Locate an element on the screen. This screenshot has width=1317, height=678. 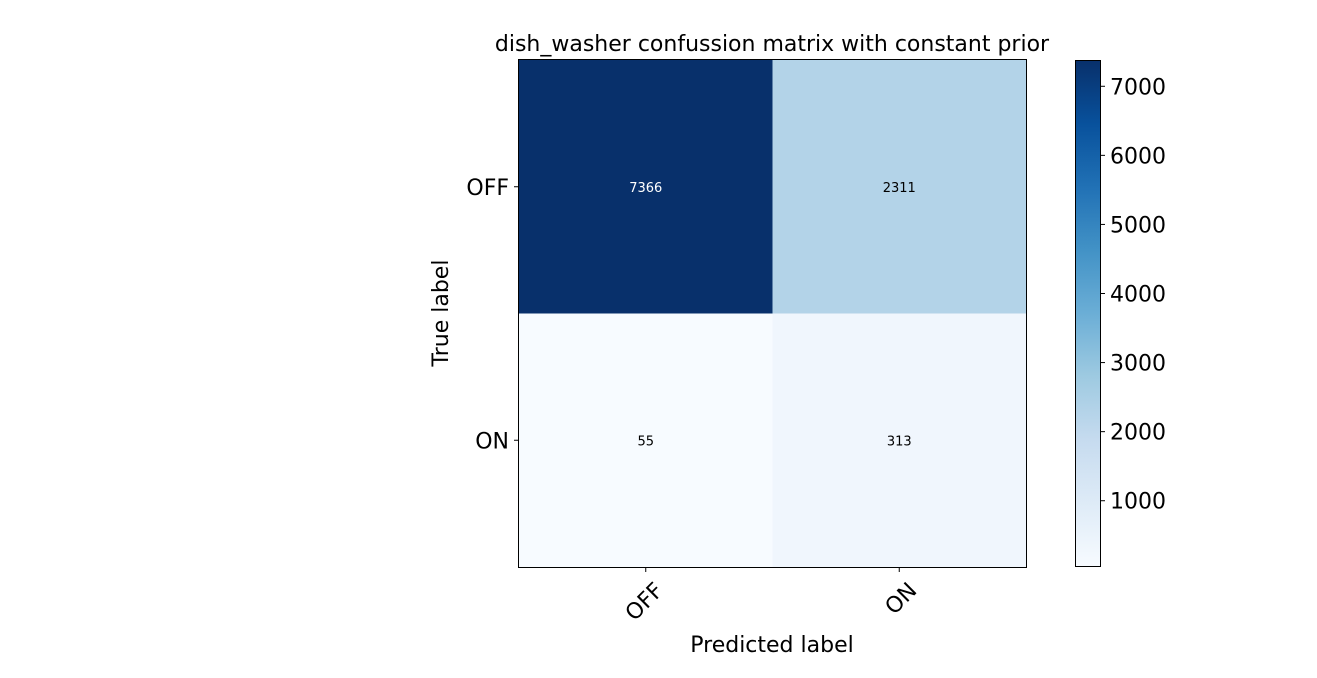
colorbar-ticks: 1000 2000 3000 4000 5000 6000 7000 is located at coordinates (1133, 295).